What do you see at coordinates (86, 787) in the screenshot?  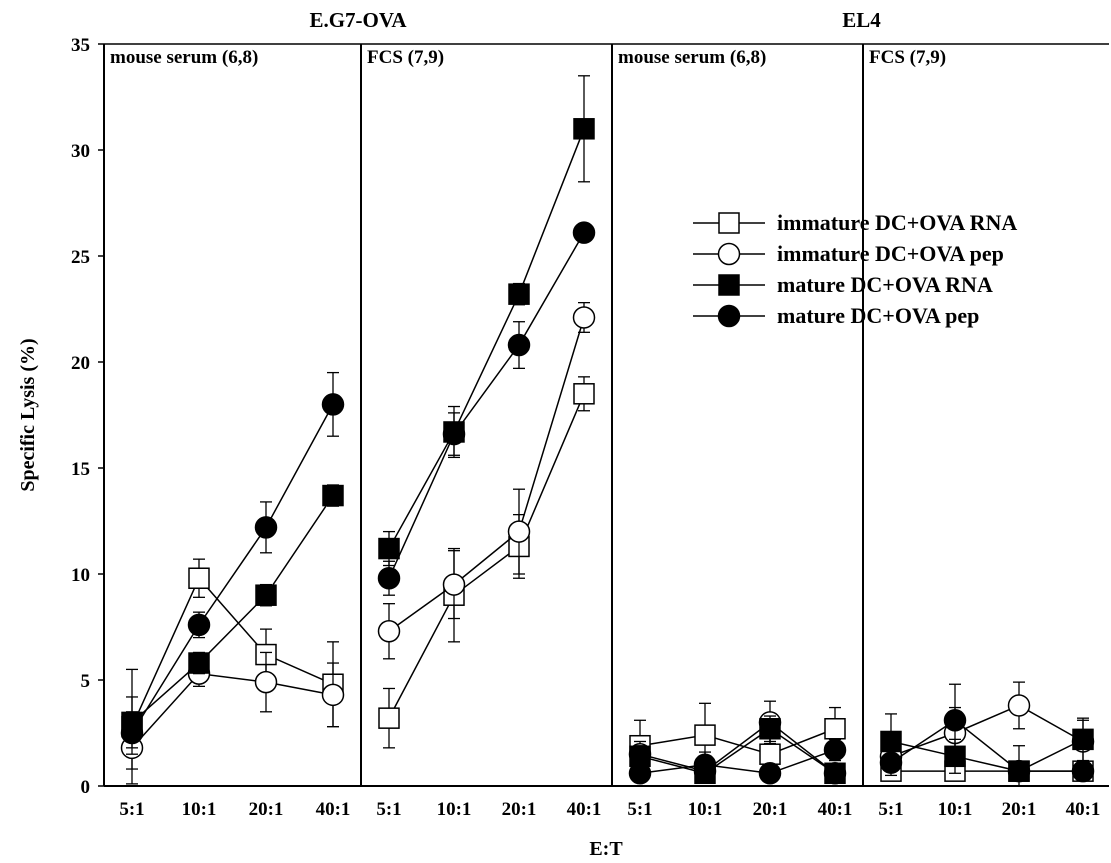 I see `y-tick-label: 0` at bounding box center [86, 787].